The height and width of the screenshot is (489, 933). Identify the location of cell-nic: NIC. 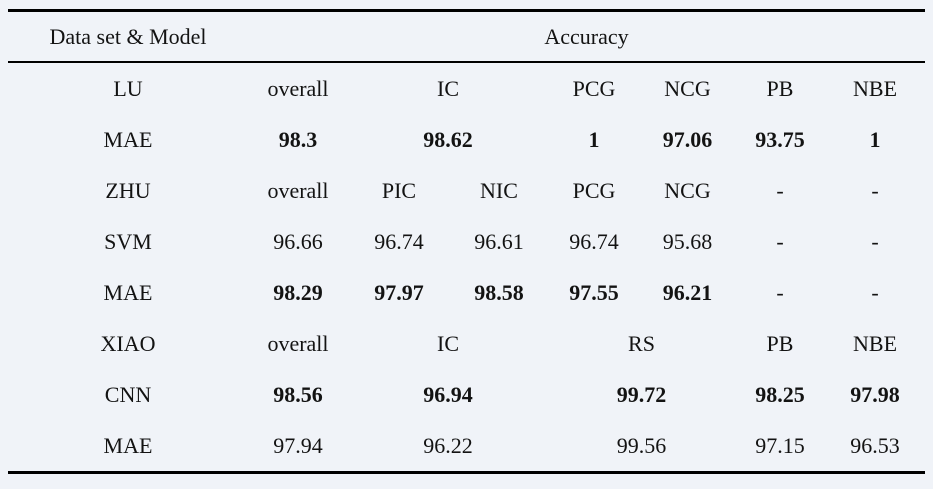
(499, 190).